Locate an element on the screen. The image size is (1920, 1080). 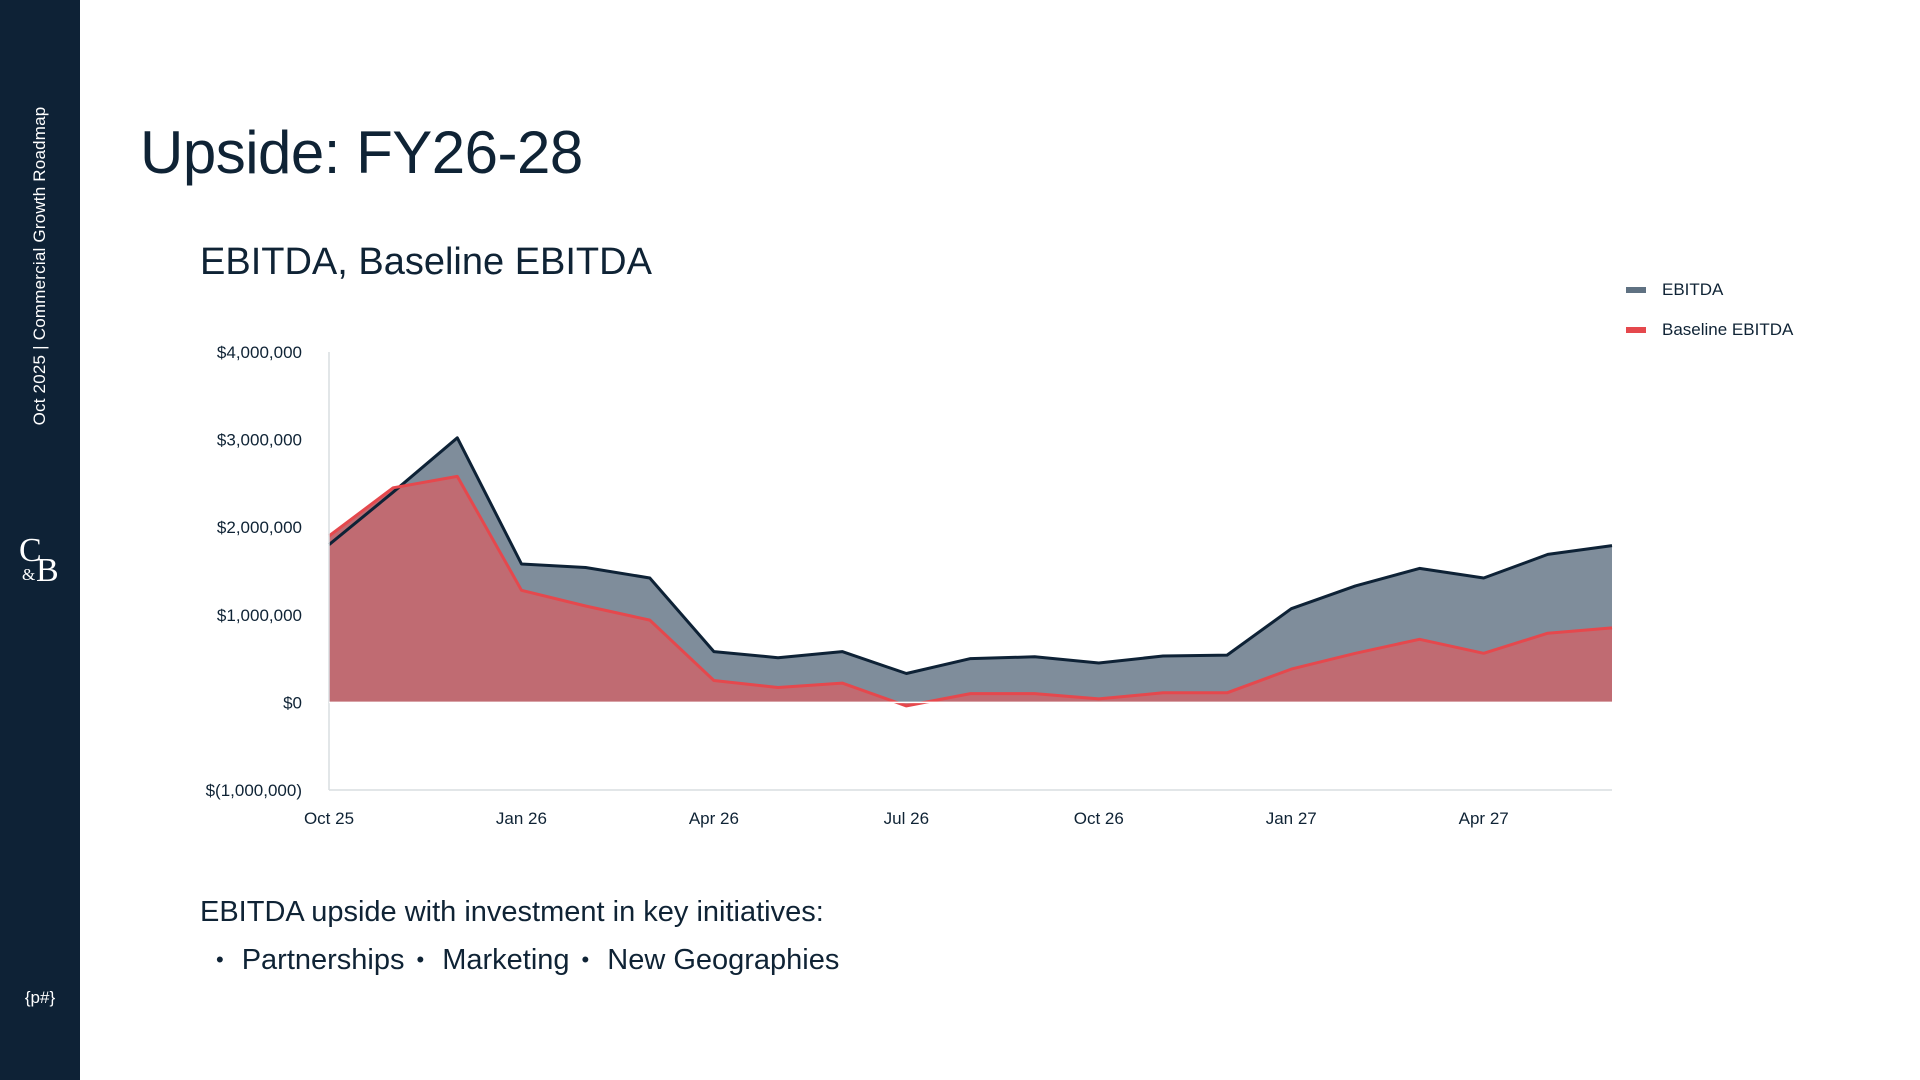
y-tick-label: $1,000,000 is located at coordinates (259, 615).